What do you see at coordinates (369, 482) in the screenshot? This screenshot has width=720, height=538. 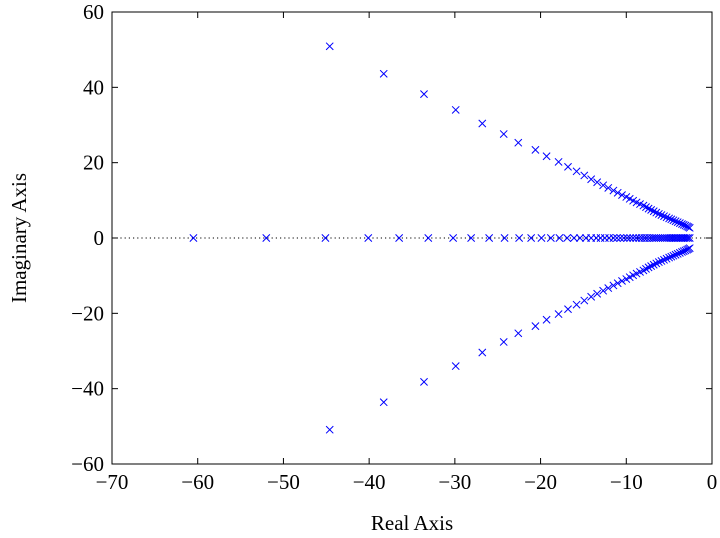 I see `x-tick-label: −40` at bounding box center [369, 482].